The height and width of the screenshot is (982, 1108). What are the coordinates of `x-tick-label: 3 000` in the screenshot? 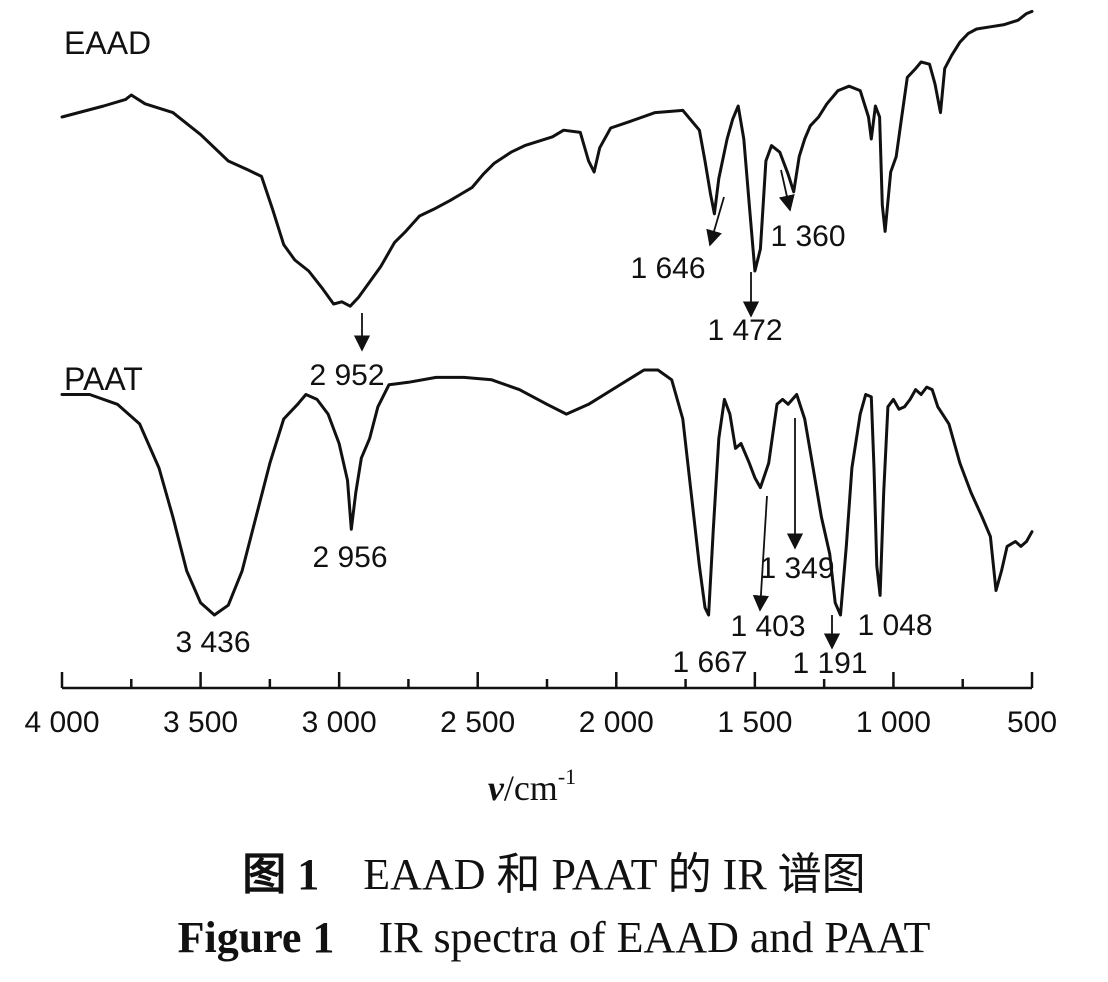 It's located at (339, 722).